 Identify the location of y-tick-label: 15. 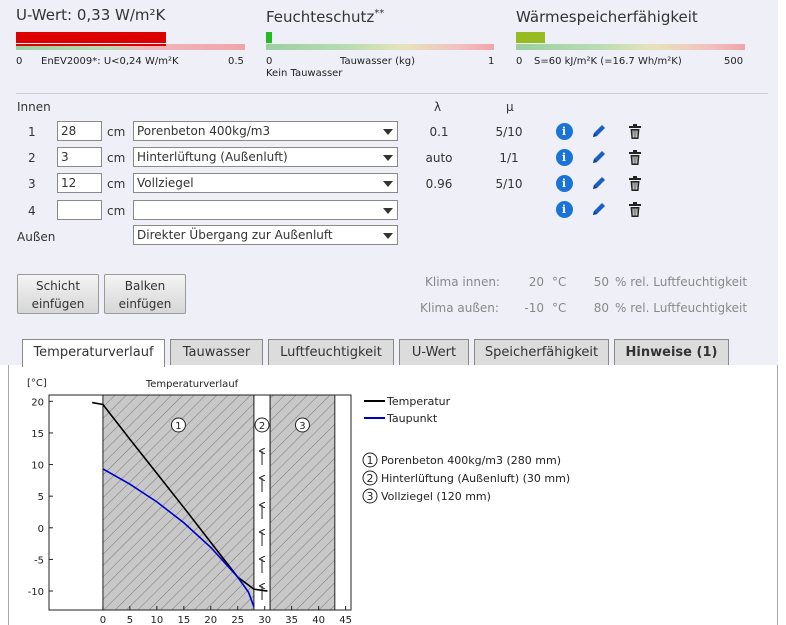
(37, 434).